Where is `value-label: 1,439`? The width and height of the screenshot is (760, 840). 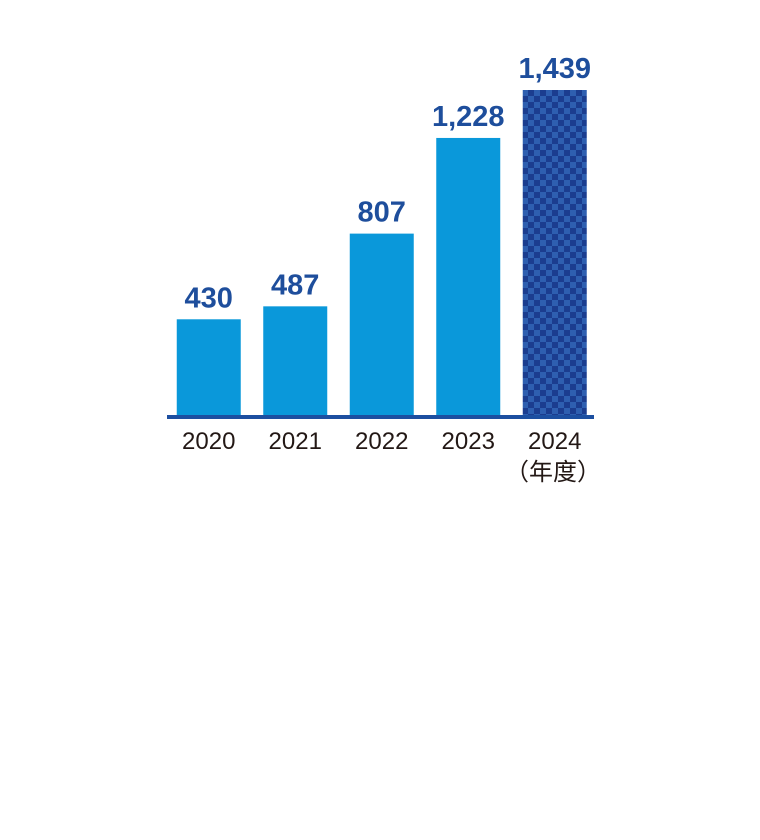 value-label: 1,439 is located at coordinates (554, 69).